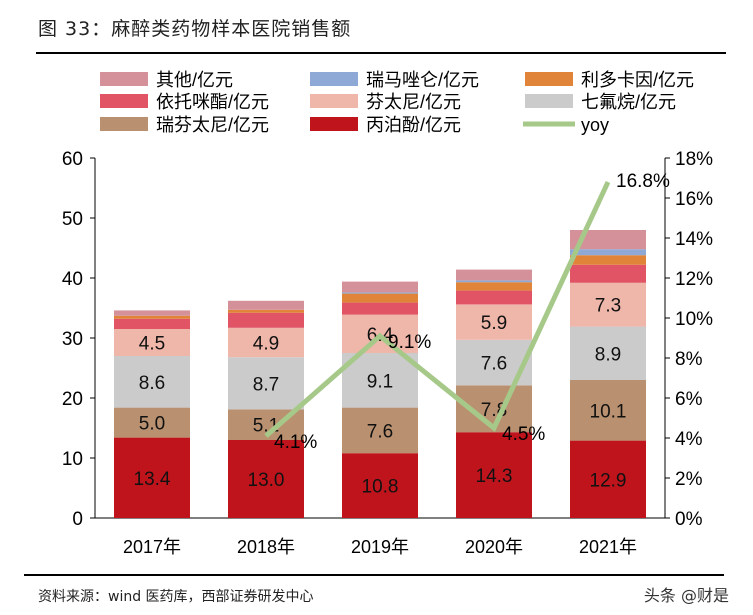 The height and width of the screenshot is (615, 753). I want to click on legend-label: 丙泊酚/亿元, so click(413, 125).